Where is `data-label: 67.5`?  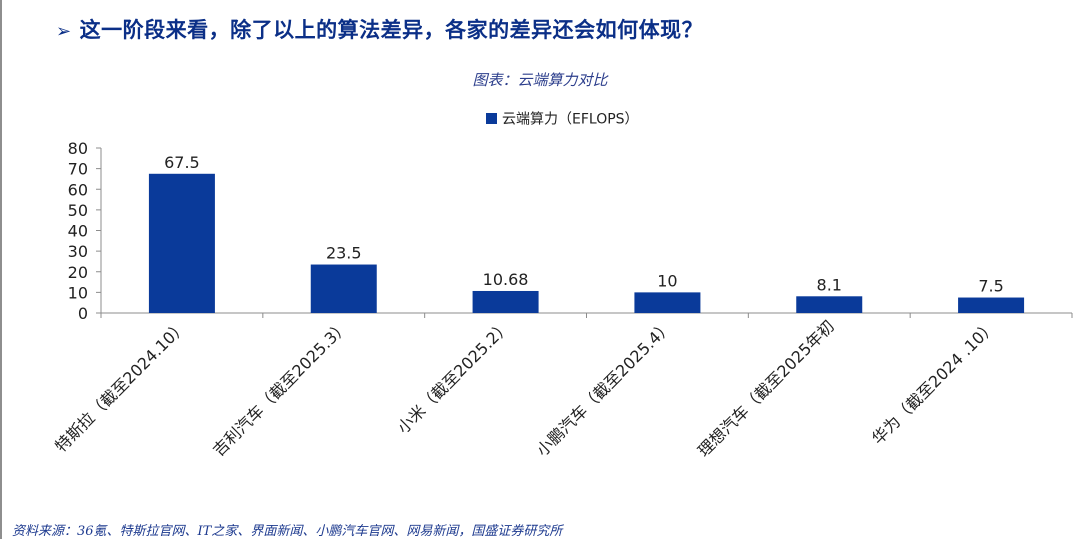 data-label: 67.5 is located at coordinates (182, 162).